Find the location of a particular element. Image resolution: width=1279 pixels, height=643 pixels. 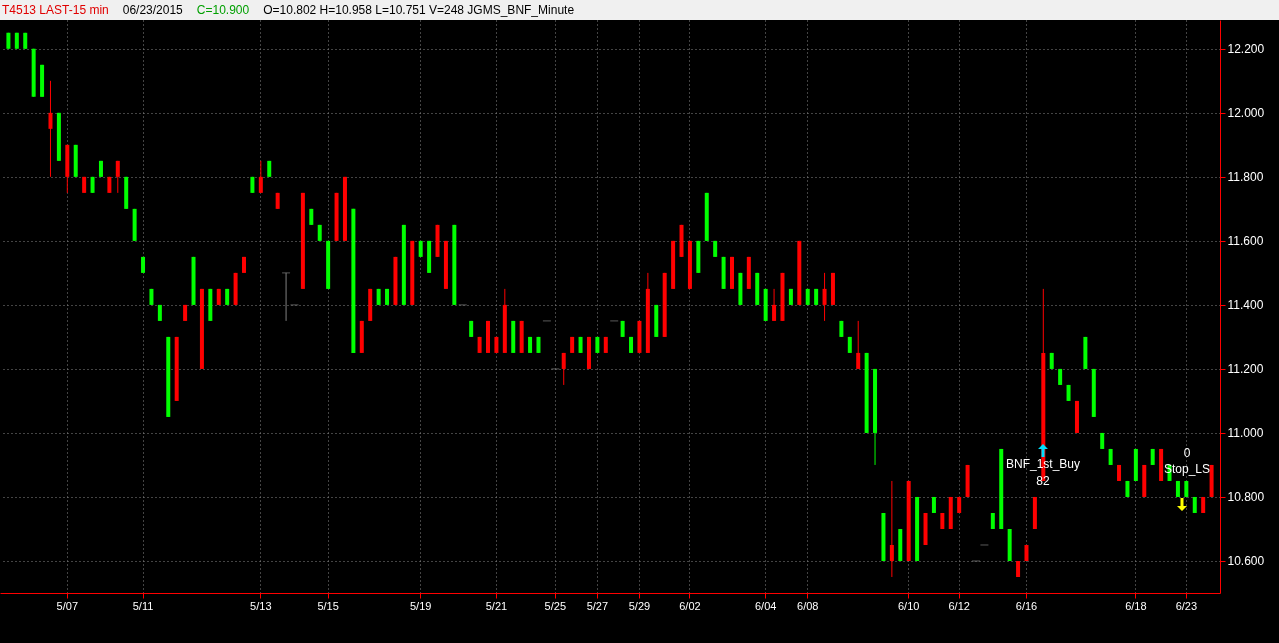

x-tick-label: 5/27 is located at coordinates (597, 605).